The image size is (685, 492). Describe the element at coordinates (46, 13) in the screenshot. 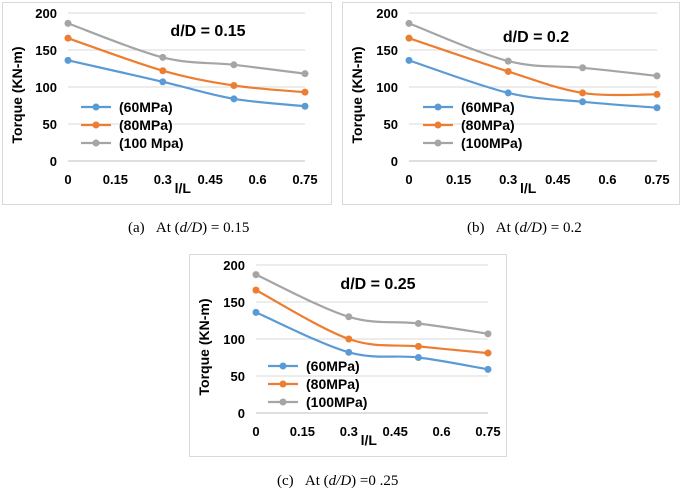

I see `y-tick-label: 200` at that location.